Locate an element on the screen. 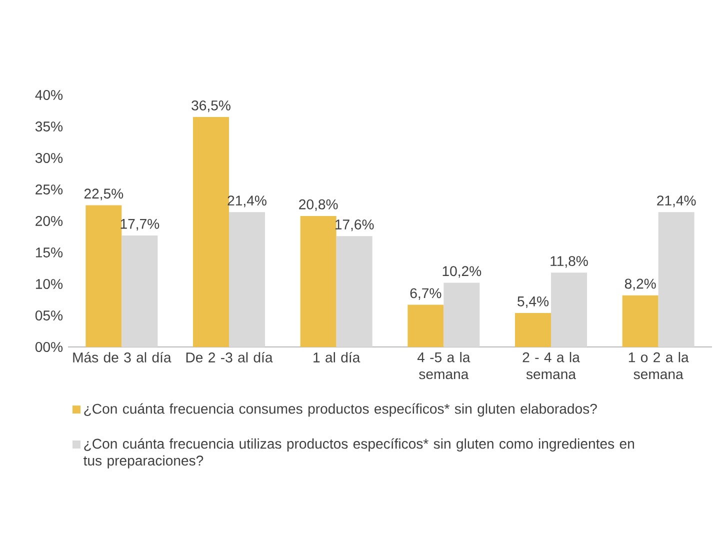 The width and height of the screenshot is (717, 539). x-tick-label: Más de 3 al día is located at coordinates (122, 357).